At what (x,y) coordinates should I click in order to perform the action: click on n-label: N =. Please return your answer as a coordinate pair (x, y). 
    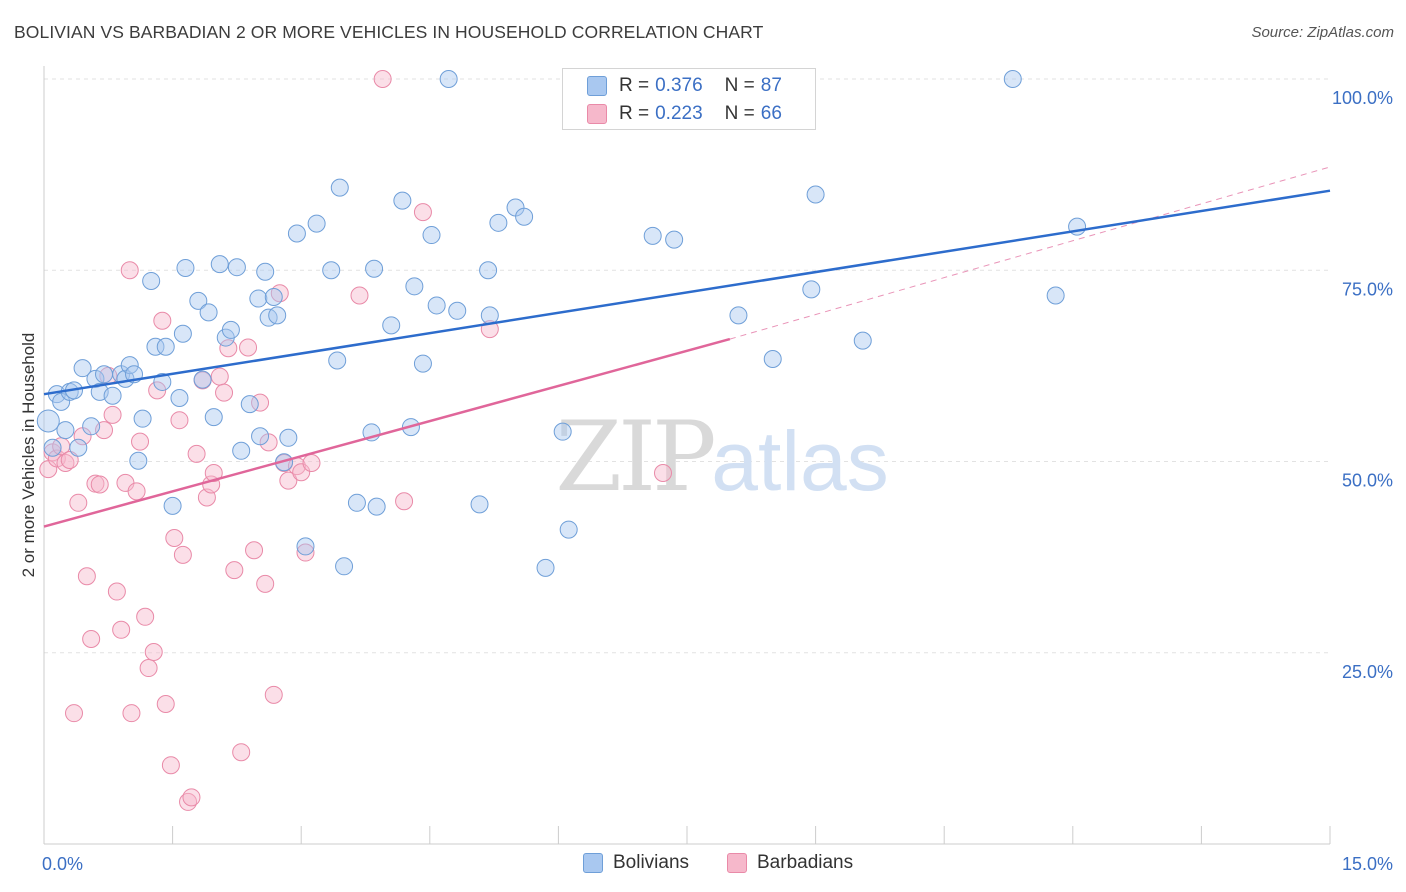
    Looking at the image, I should click on (739, 113).